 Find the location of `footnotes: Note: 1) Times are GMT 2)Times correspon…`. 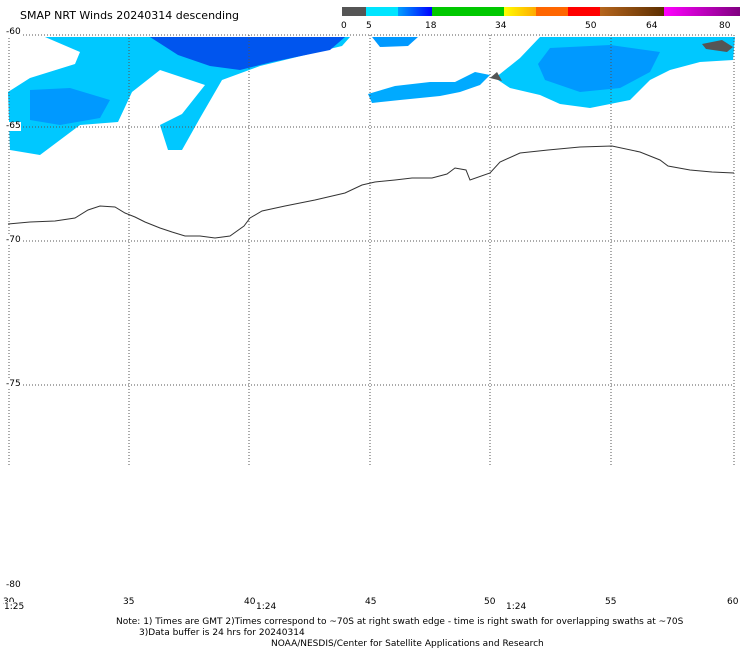

footnotes: Note: 1) Times are GMT 2)Times correspon… is located at coordinates (370, 633).